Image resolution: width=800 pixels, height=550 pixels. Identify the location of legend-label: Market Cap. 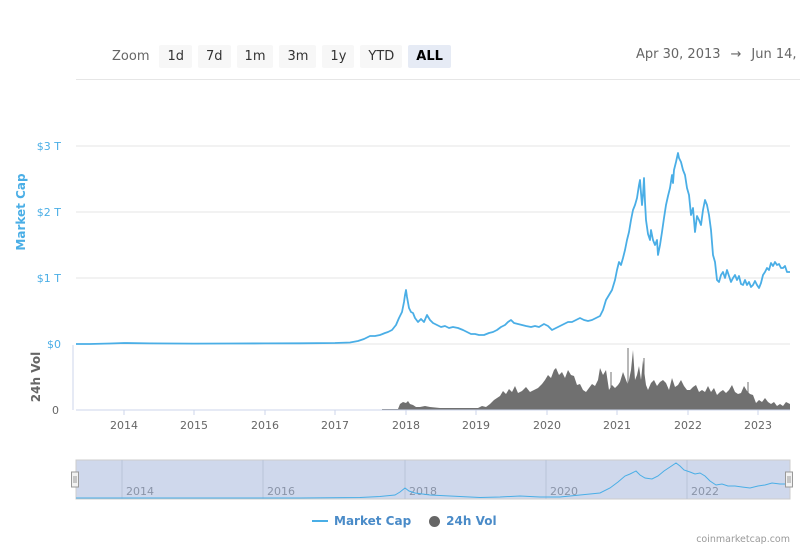
(373, 521).